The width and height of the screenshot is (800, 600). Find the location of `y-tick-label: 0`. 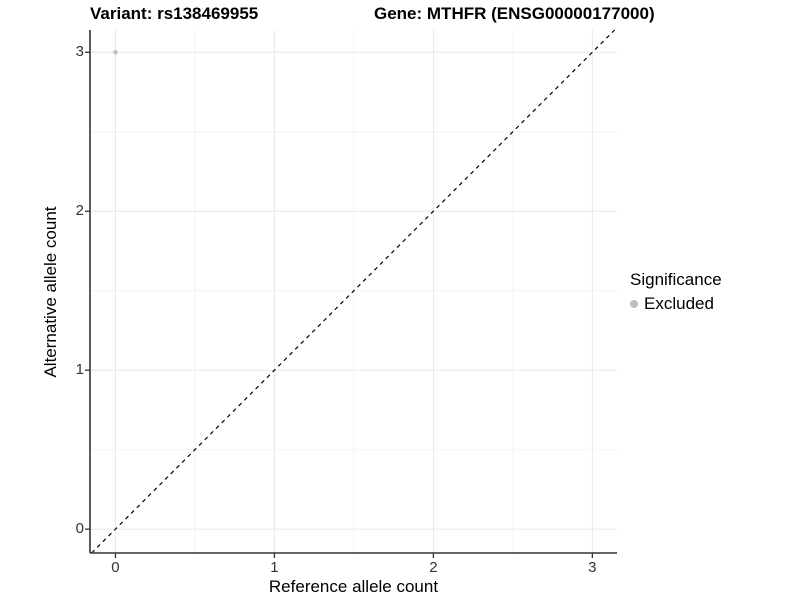

y-tick-label: 0 is located at coordinates (79, 529).